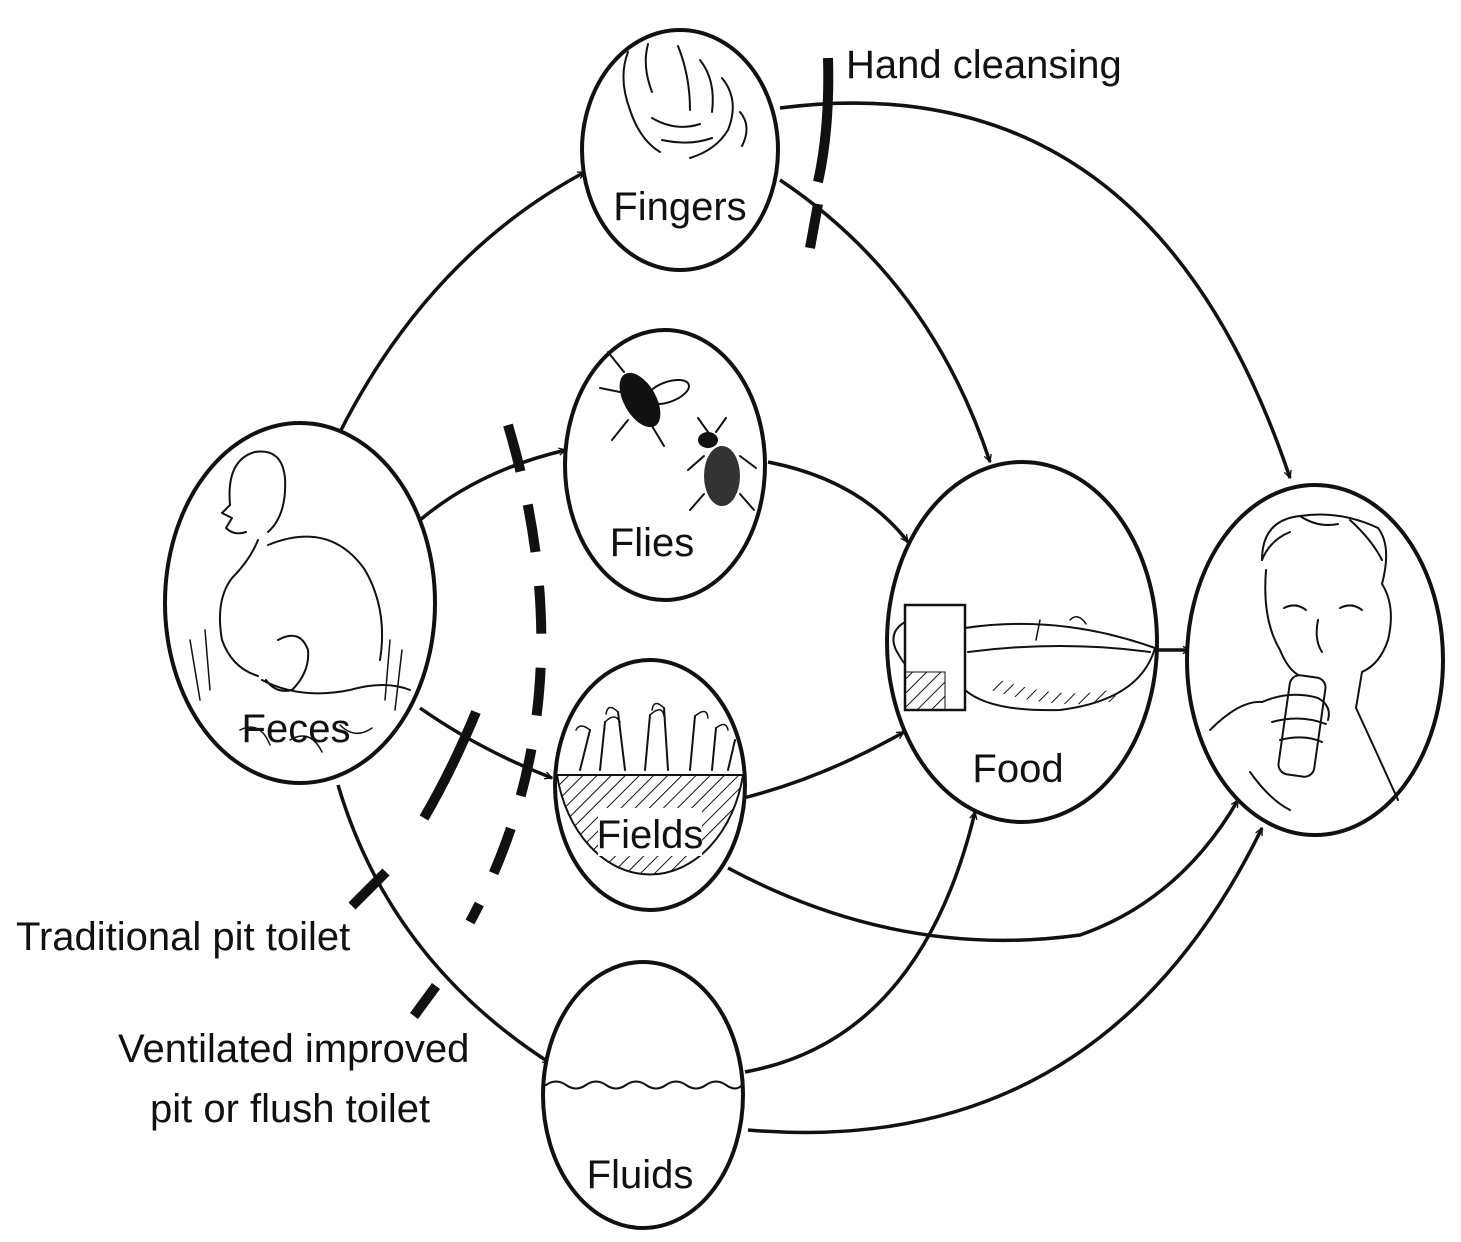  What do you see at coordinates (643, 1095) in the screenshot?
I see `node-fluids: Fluids` at bounding box center [643, 1095].